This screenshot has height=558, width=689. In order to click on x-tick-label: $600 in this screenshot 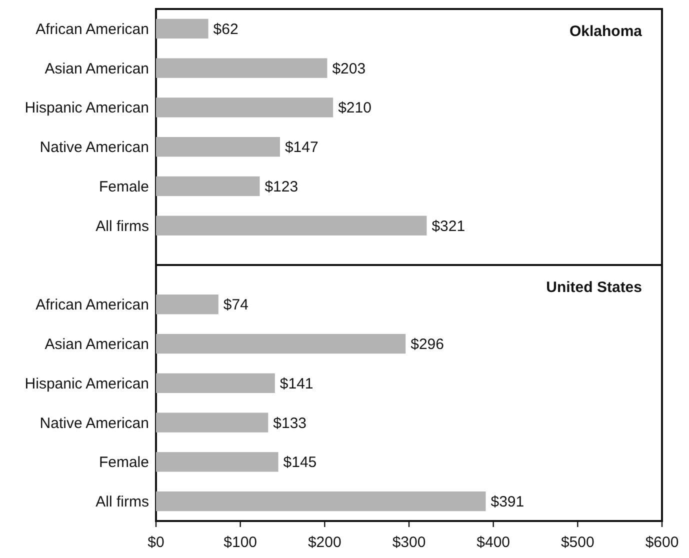, I will do `click(662, 542)`.